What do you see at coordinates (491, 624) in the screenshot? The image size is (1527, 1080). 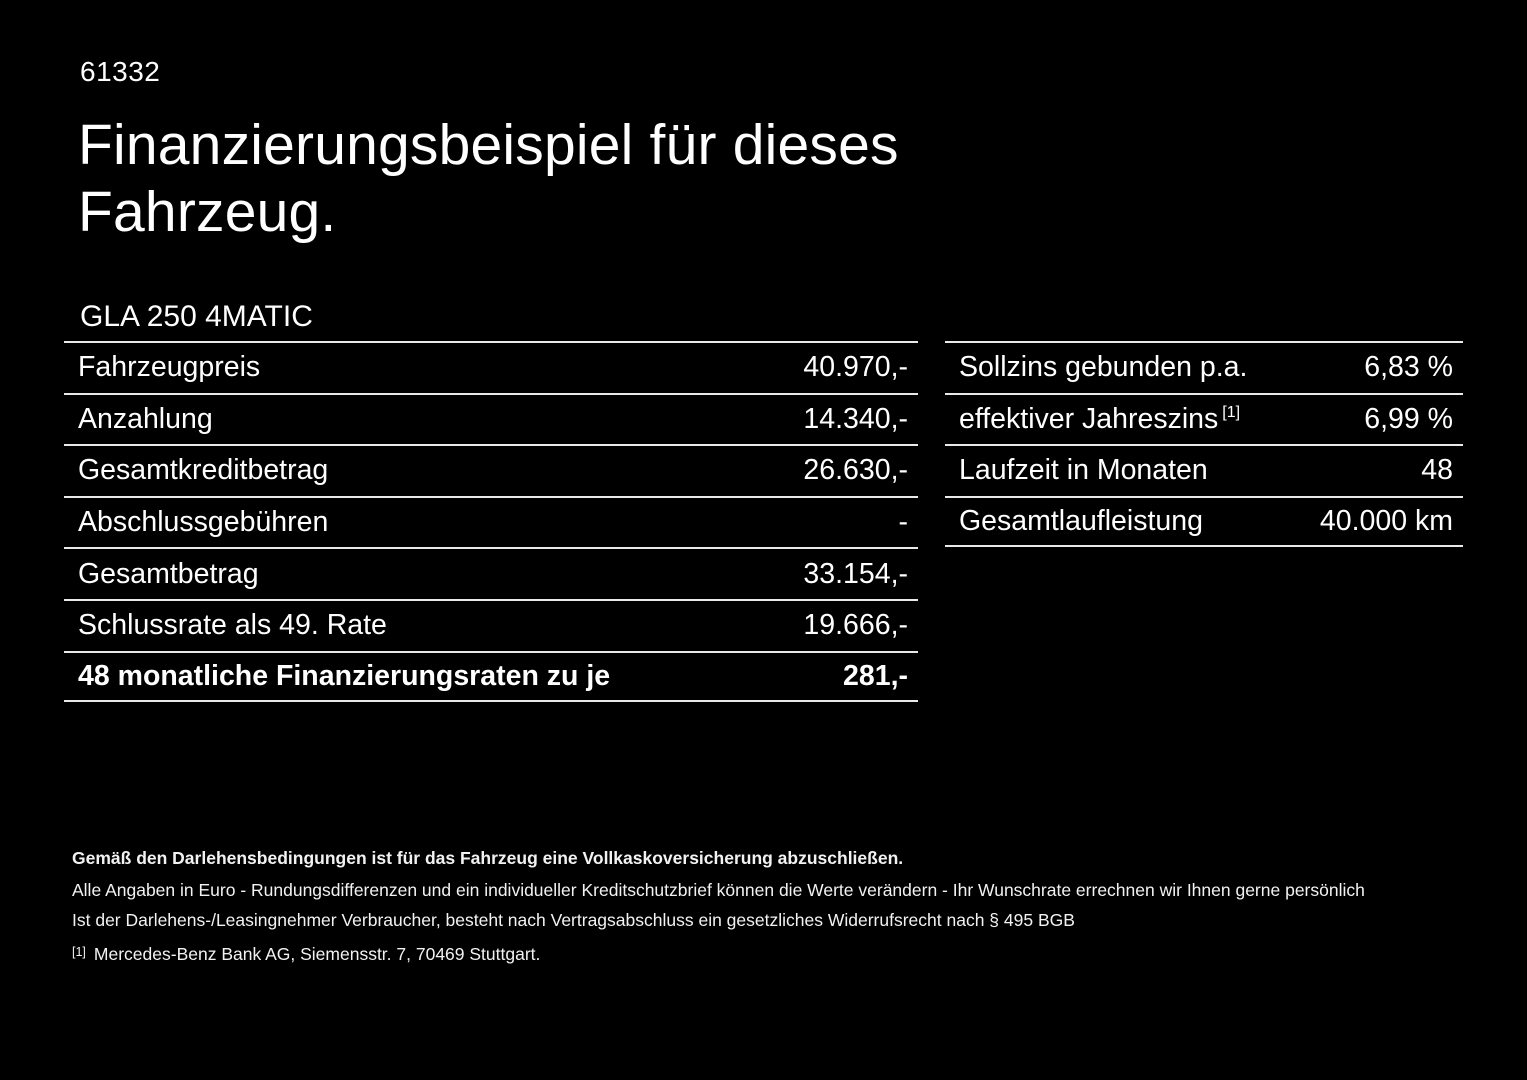 I see `table-row-schlussrate: Schlussrate als 49. Rate 19.666,-` at bounding box center [491, 624].